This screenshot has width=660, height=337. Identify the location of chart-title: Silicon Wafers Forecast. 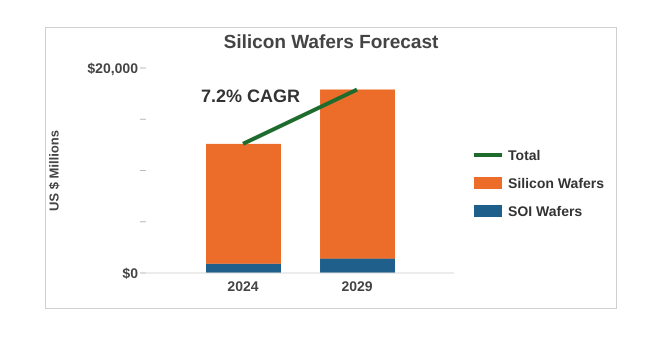
(331, 43).